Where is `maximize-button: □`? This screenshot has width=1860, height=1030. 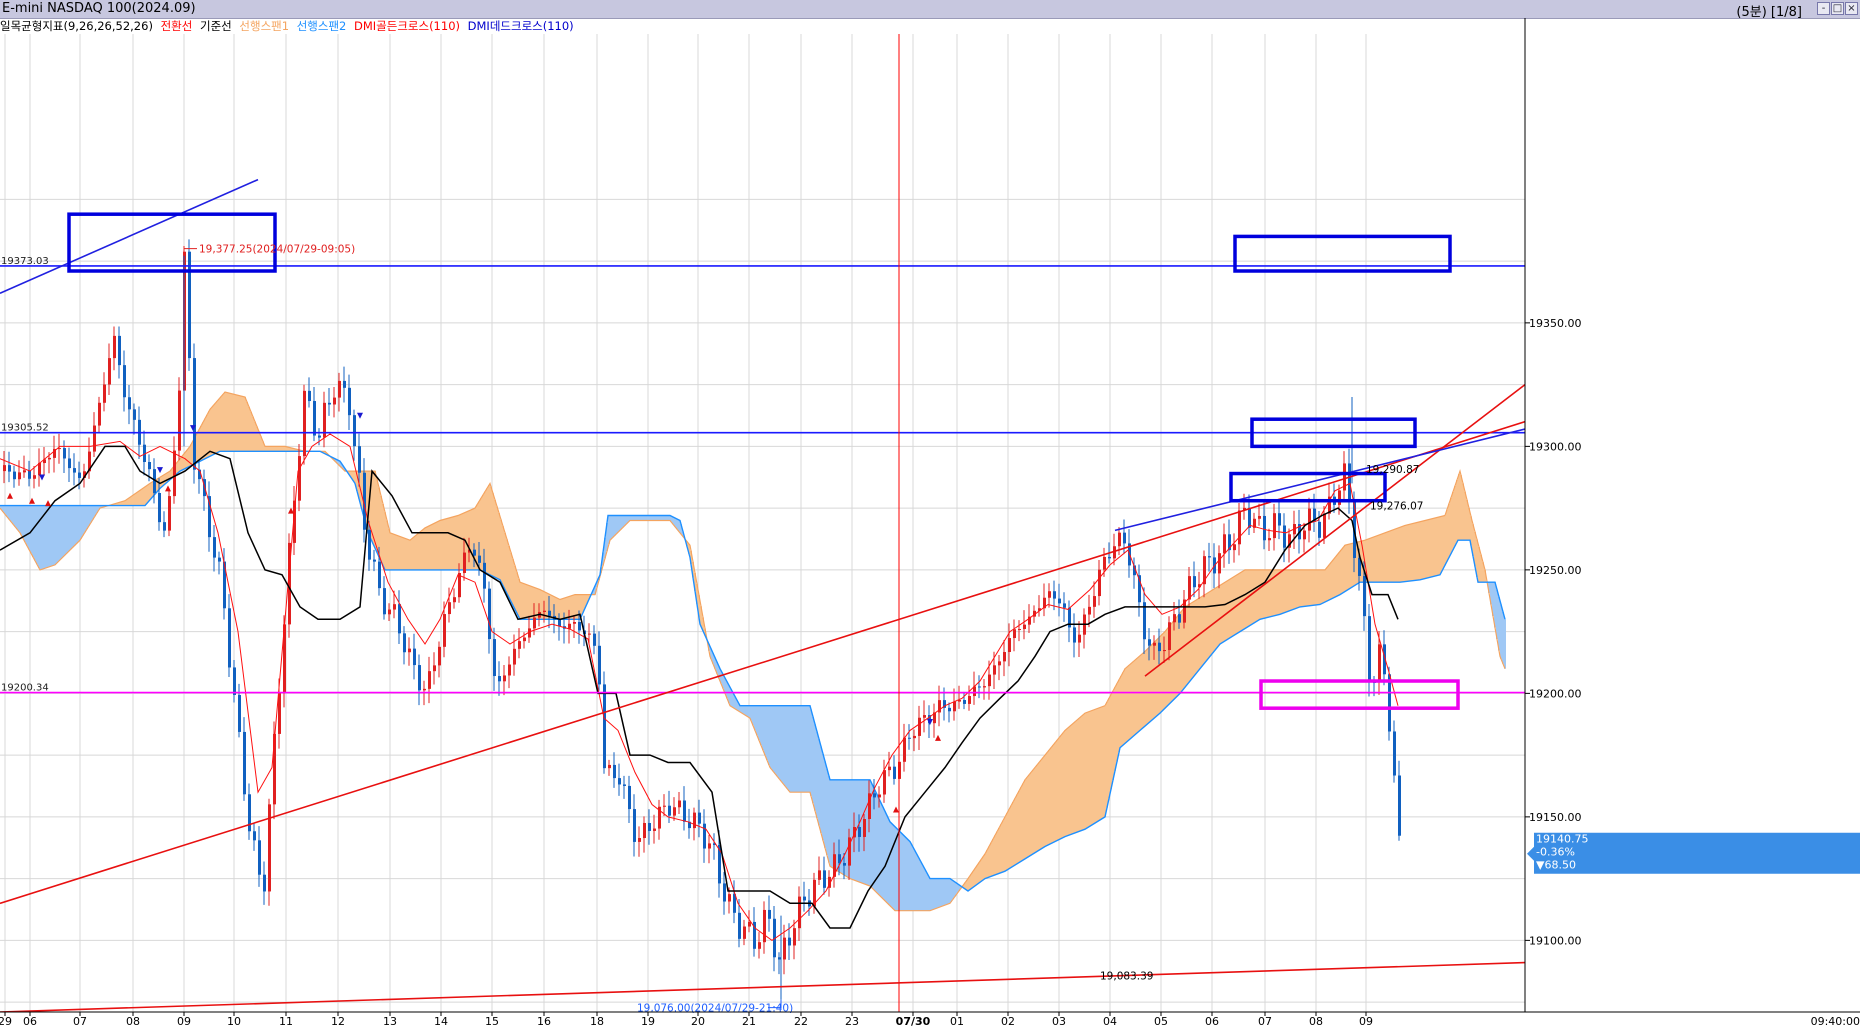 maximize-button: □ is located at coordinates (1837, 8).